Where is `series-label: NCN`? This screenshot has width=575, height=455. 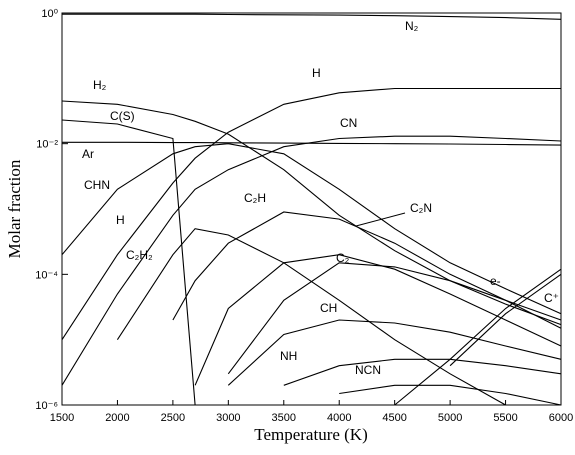 series-label: NCN is located at coordinates (368, 370).